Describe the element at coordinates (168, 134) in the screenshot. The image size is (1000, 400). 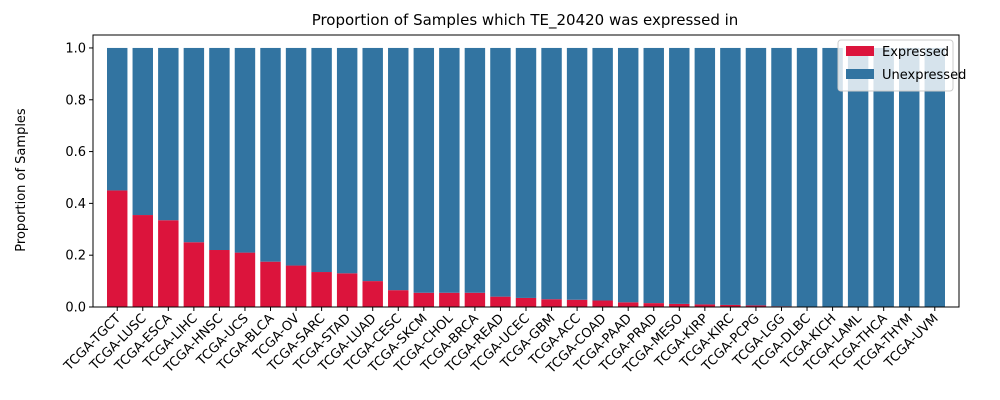
I see `bar-unexpressed-tcga-esca` at that location.